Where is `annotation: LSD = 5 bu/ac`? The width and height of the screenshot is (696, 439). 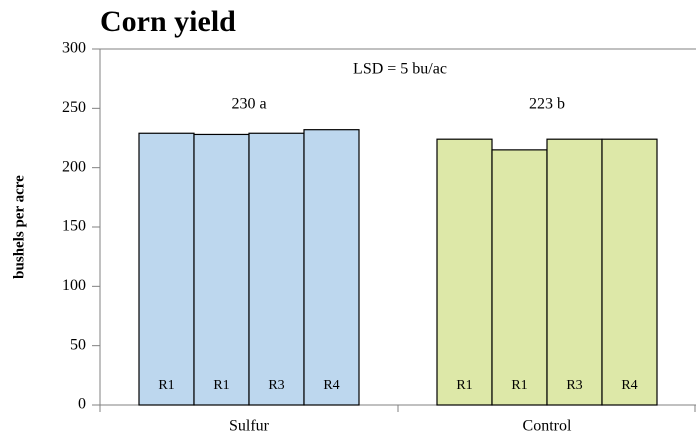 annotation: LSD = 5 bu/ac is located at coordinates (400, 69).